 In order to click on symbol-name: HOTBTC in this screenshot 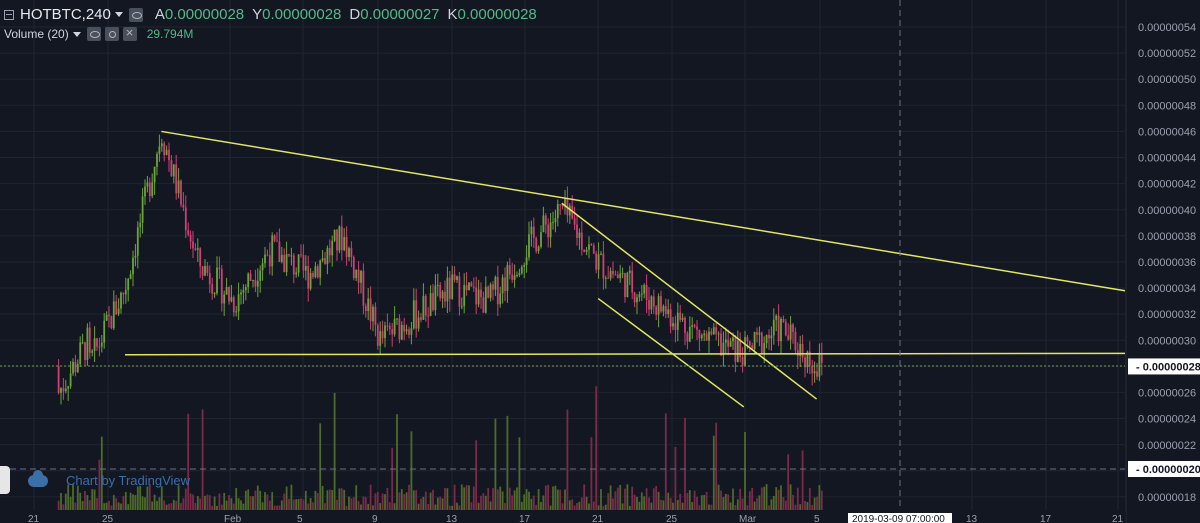, I will do `click(51, 14)`.